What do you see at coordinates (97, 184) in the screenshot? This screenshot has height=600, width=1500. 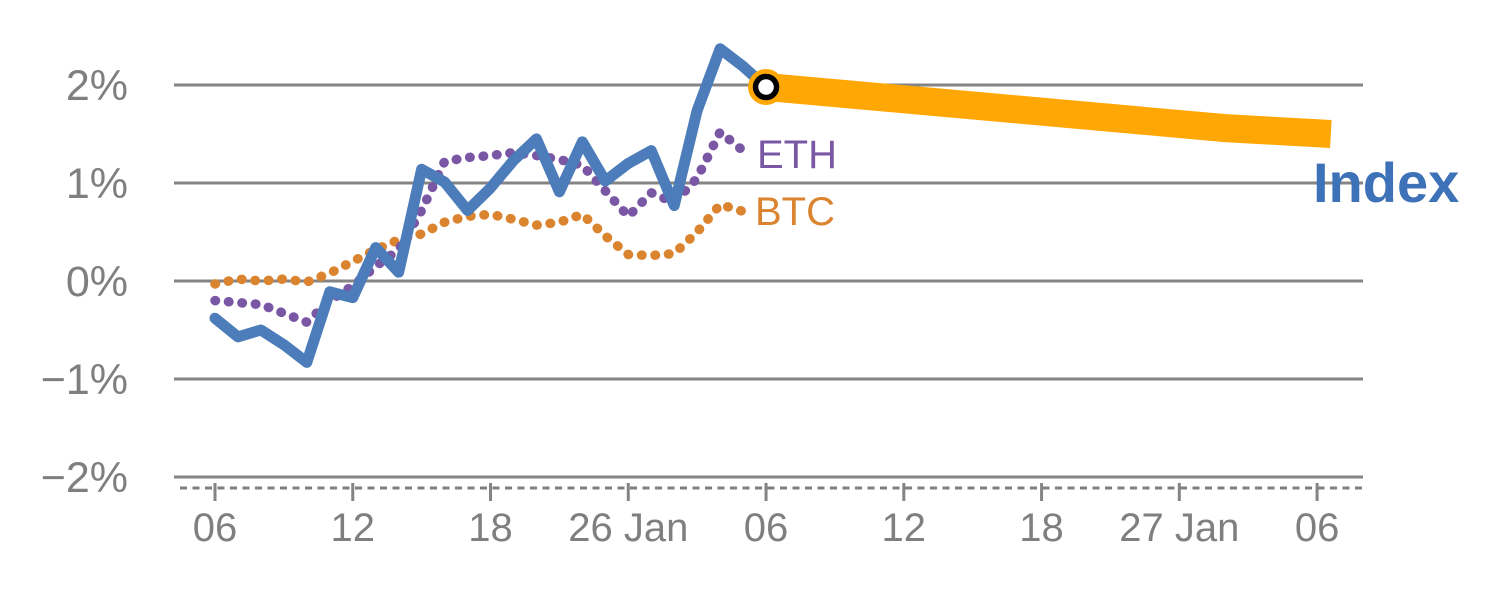 I see `y-tick-label: 1%` at bounding box center [97, 184].